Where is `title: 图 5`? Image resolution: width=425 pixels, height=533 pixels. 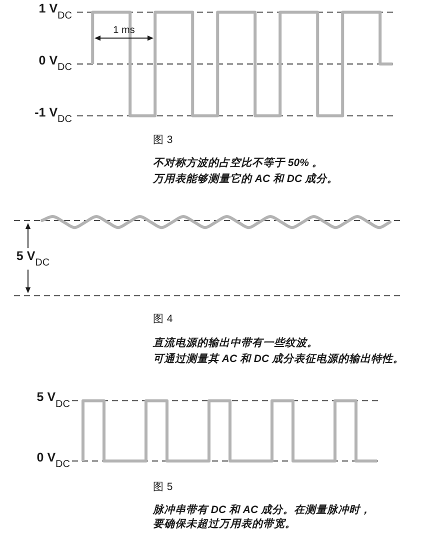
title: 图 5 is located at coordinates (163, 487).